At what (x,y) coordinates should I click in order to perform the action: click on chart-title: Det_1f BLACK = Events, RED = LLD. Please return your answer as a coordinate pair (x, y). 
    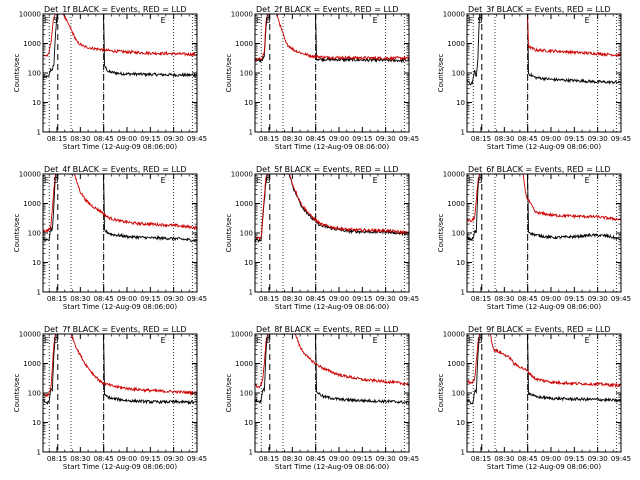
    Looking at the image, I should click on (115, 9).